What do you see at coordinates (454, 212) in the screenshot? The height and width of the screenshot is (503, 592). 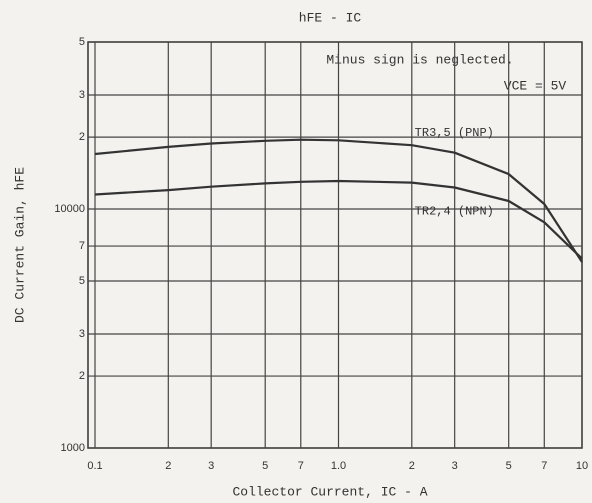 I see `series-label: TR2,4 (NPN)` at bounding box center [454, 212].